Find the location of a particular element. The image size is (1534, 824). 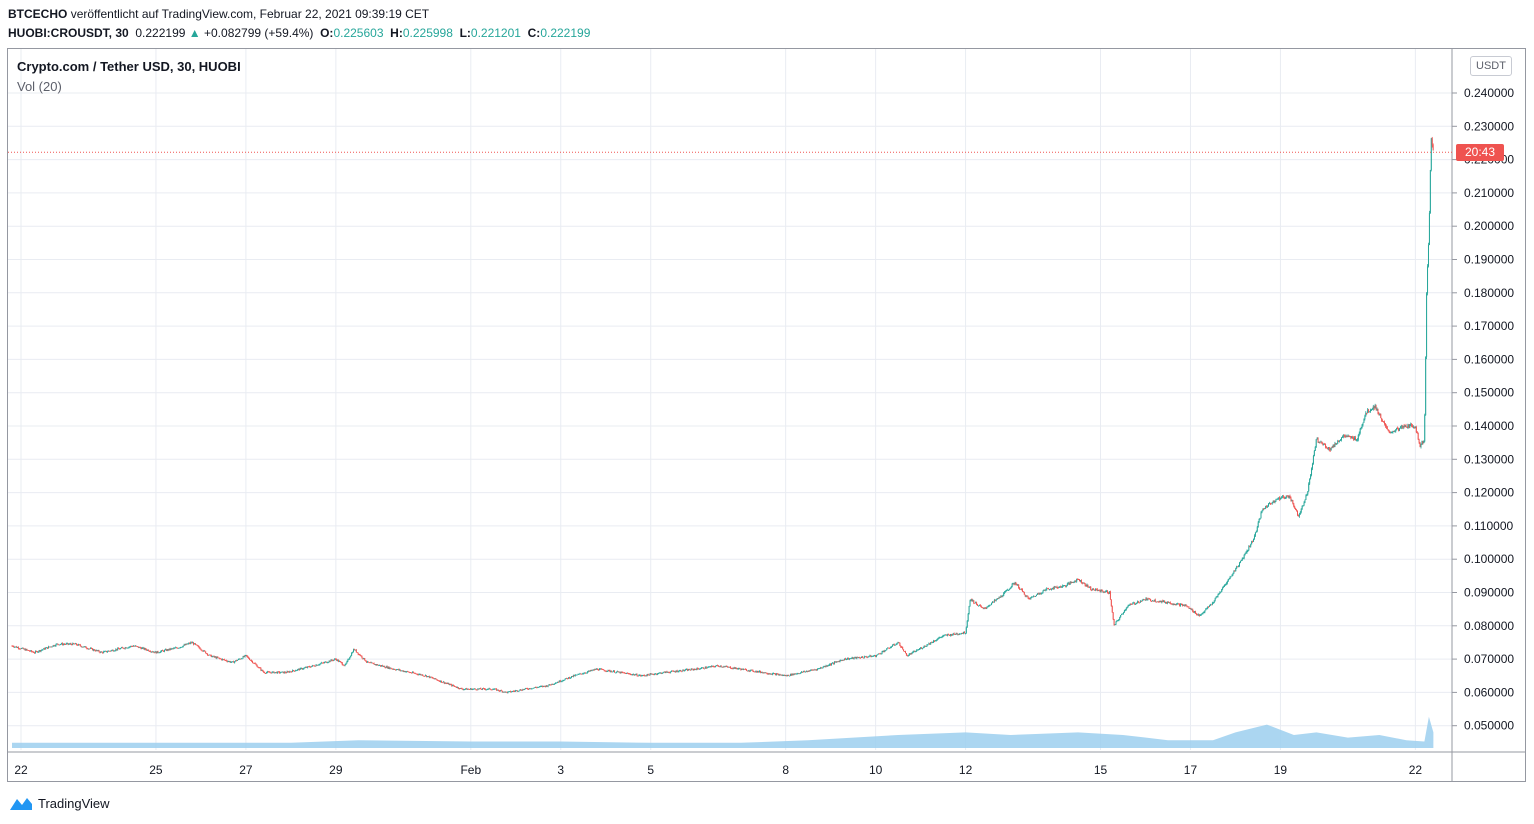

currency-unit-button: USDT is located at coordinates (1491, 66).